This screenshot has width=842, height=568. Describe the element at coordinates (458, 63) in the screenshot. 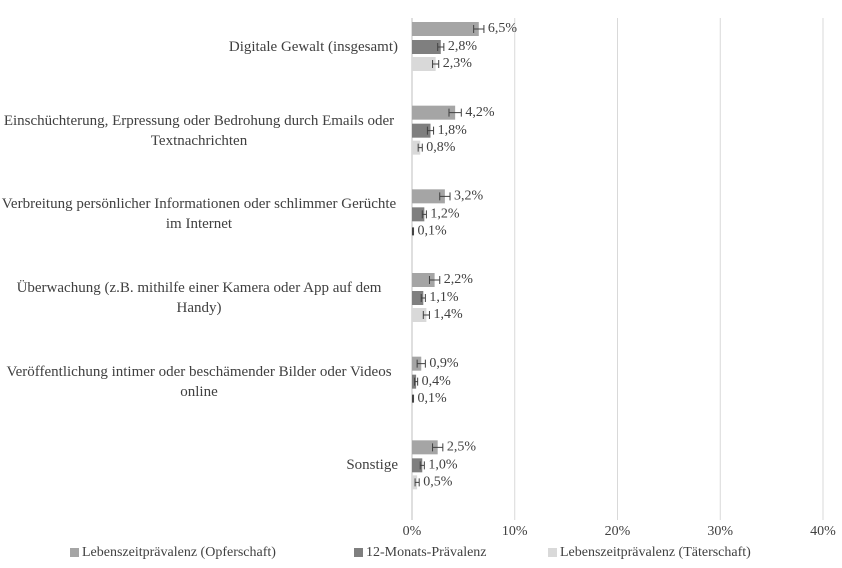

I see `value-label: 2,3%` at that location.